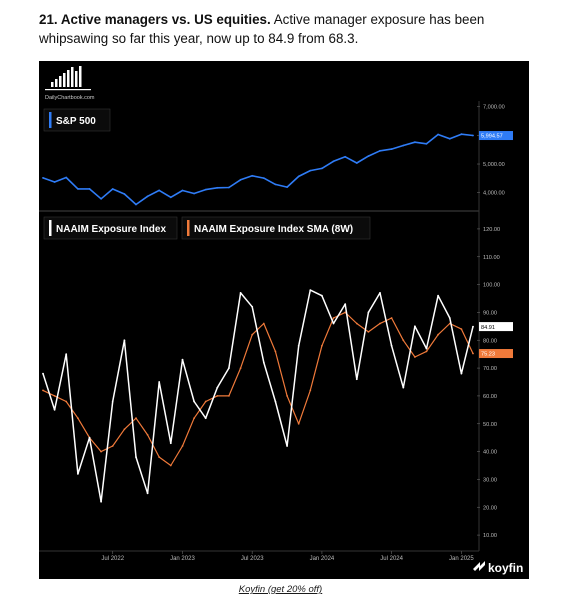  Describe the element at coordinates (50, 120) in the screenshot. I see `sp500-legend-swatch` at that location.